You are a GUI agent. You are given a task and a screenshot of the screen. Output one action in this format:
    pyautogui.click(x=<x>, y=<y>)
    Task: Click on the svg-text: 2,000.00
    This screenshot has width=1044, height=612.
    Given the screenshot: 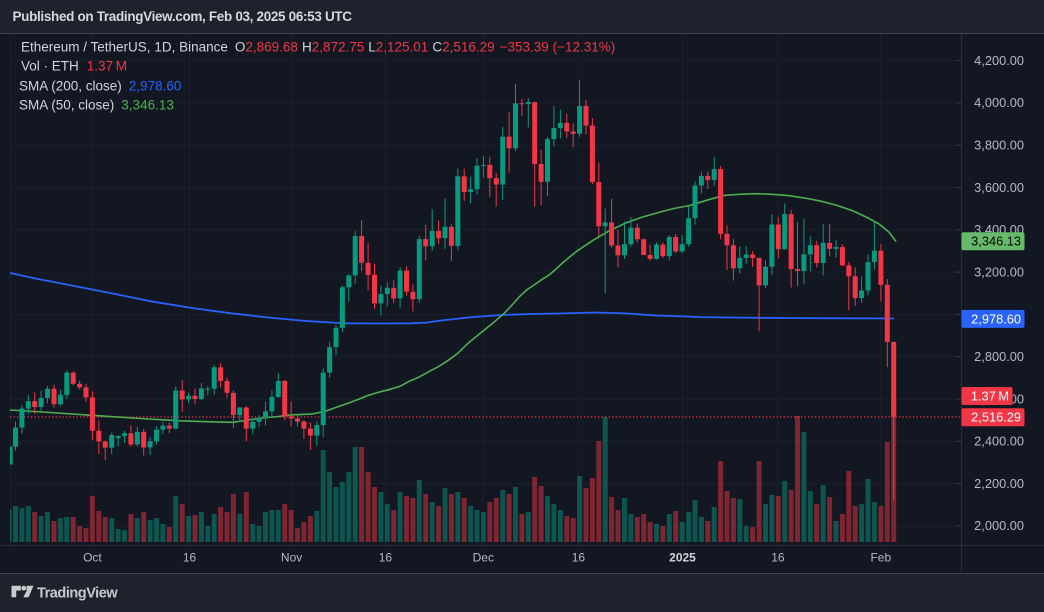 What is the action you would take?
    pyautogui.click(x=999, y=525)
    